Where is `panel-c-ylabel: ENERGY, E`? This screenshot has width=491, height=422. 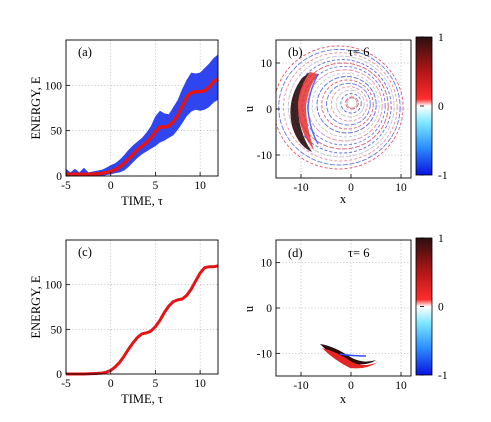
panel-c-ylabel: ENERGY, E is located at coordinates (36, 306).